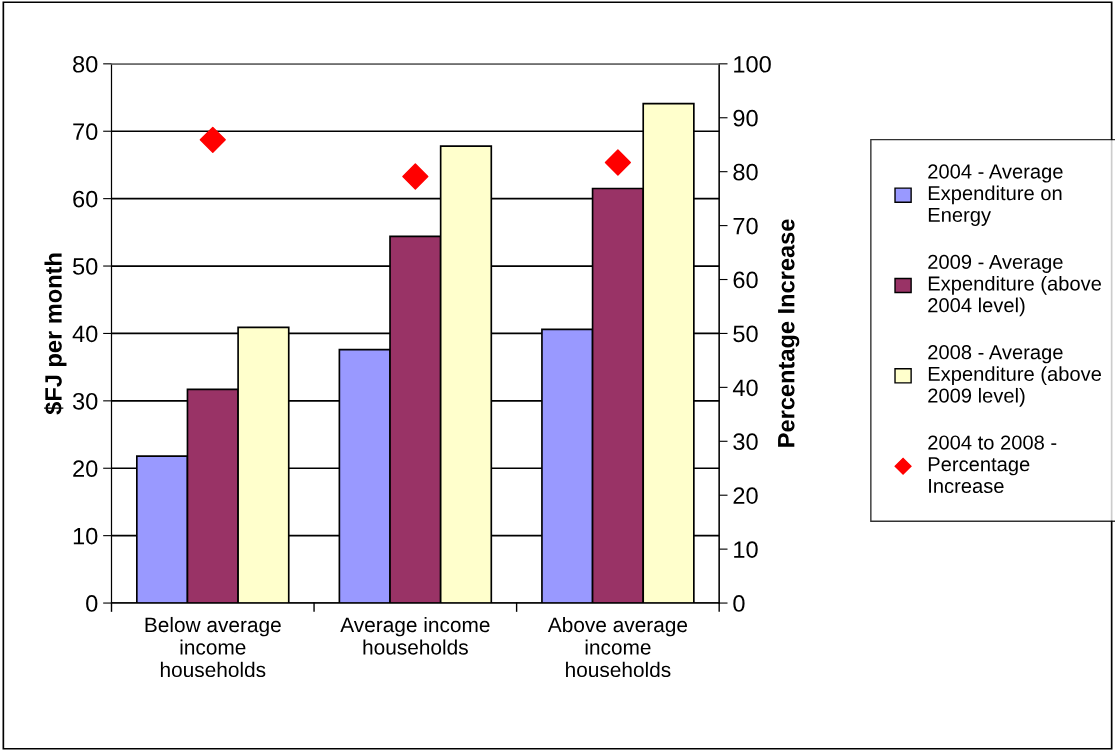 Image resolution: width=1115 pixels, height=751 pixels. Describe the element at coordinates (55, 334) in the screenshot. I see `y-axis-title: $FJ per month` at that location.